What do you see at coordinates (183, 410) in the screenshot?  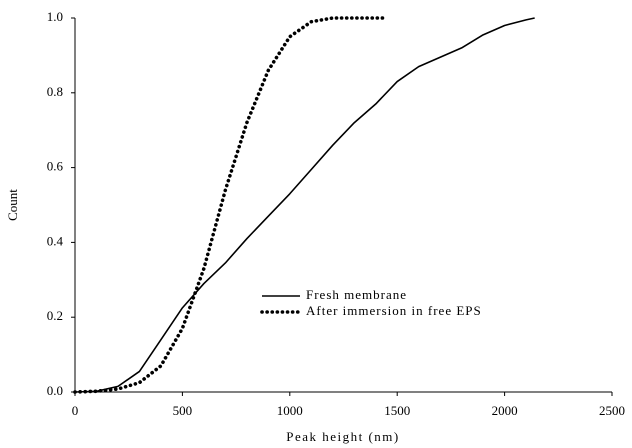 I see `x-tick-label: 500` at bounding box center [183, 410].